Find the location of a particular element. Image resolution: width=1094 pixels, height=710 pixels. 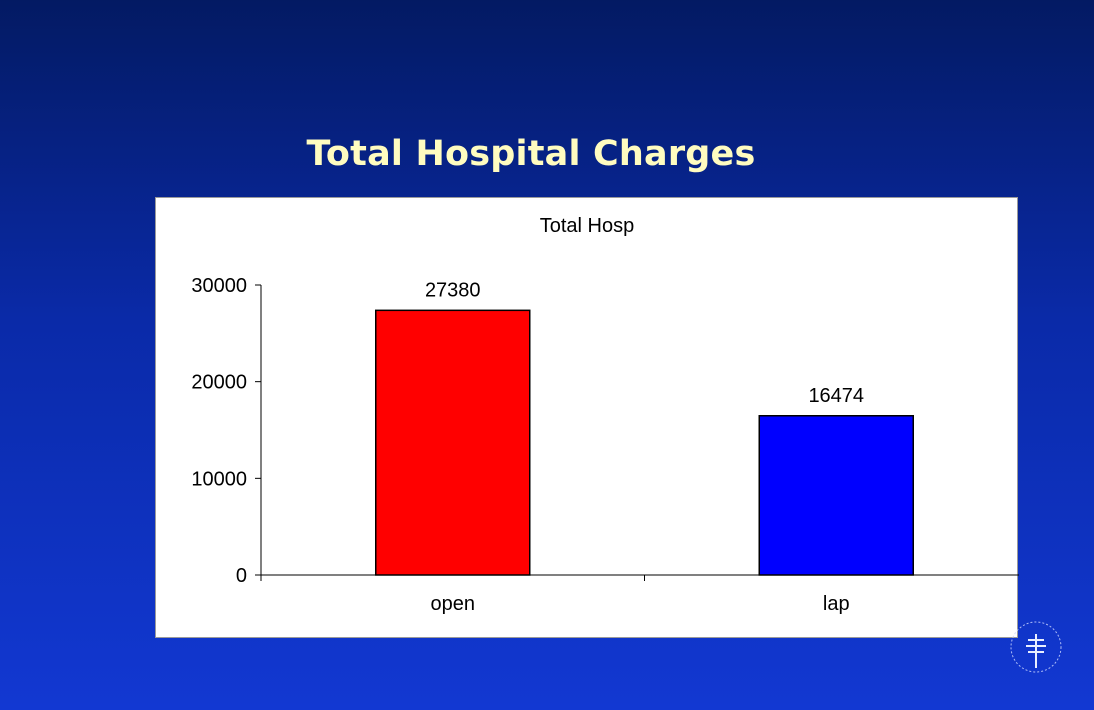

x-category-label-open: open is located at coordinates (453, 604).